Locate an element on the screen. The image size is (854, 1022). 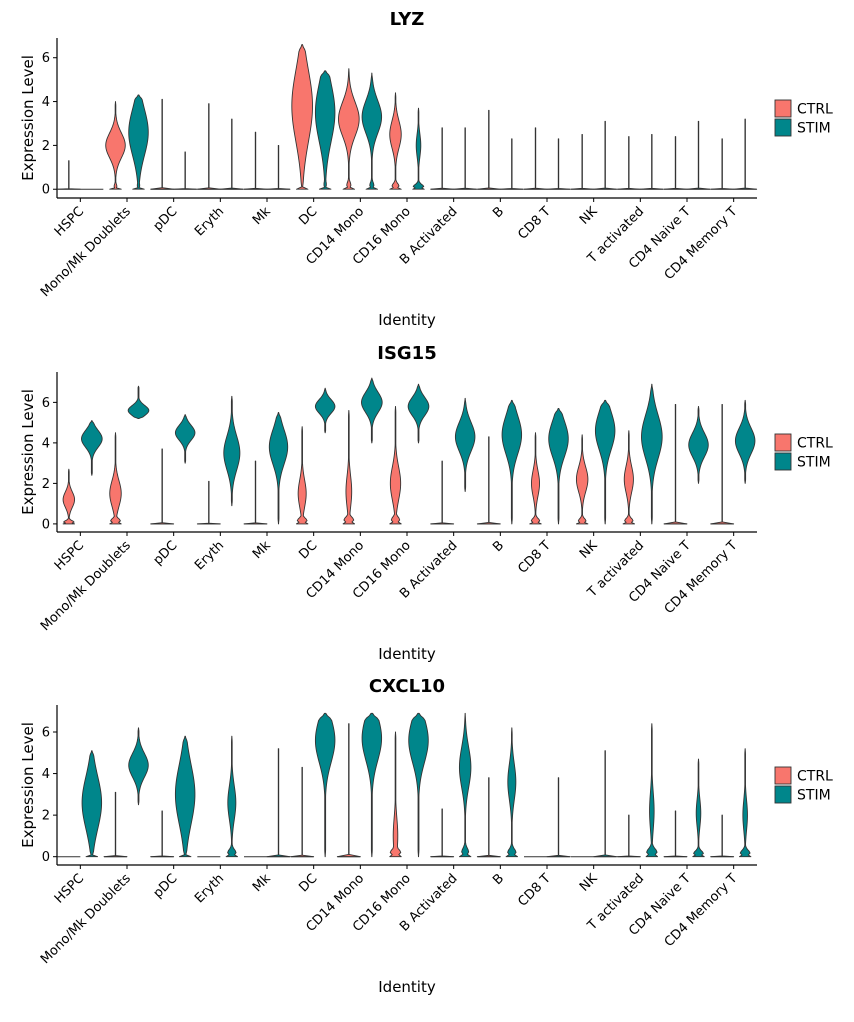
violin-ctrl-mk is located at coordinates (255, 160).